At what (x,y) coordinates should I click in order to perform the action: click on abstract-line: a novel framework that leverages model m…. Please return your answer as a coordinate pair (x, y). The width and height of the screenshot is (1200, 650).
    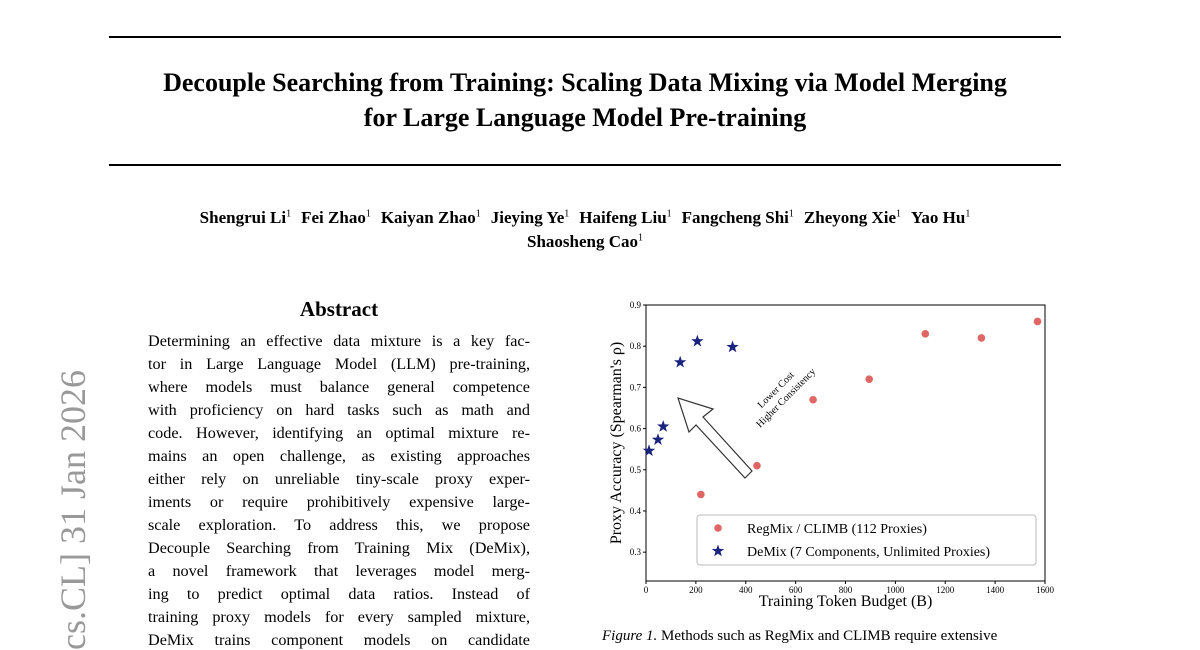
    Looking at the image, I should click on (339, 571).